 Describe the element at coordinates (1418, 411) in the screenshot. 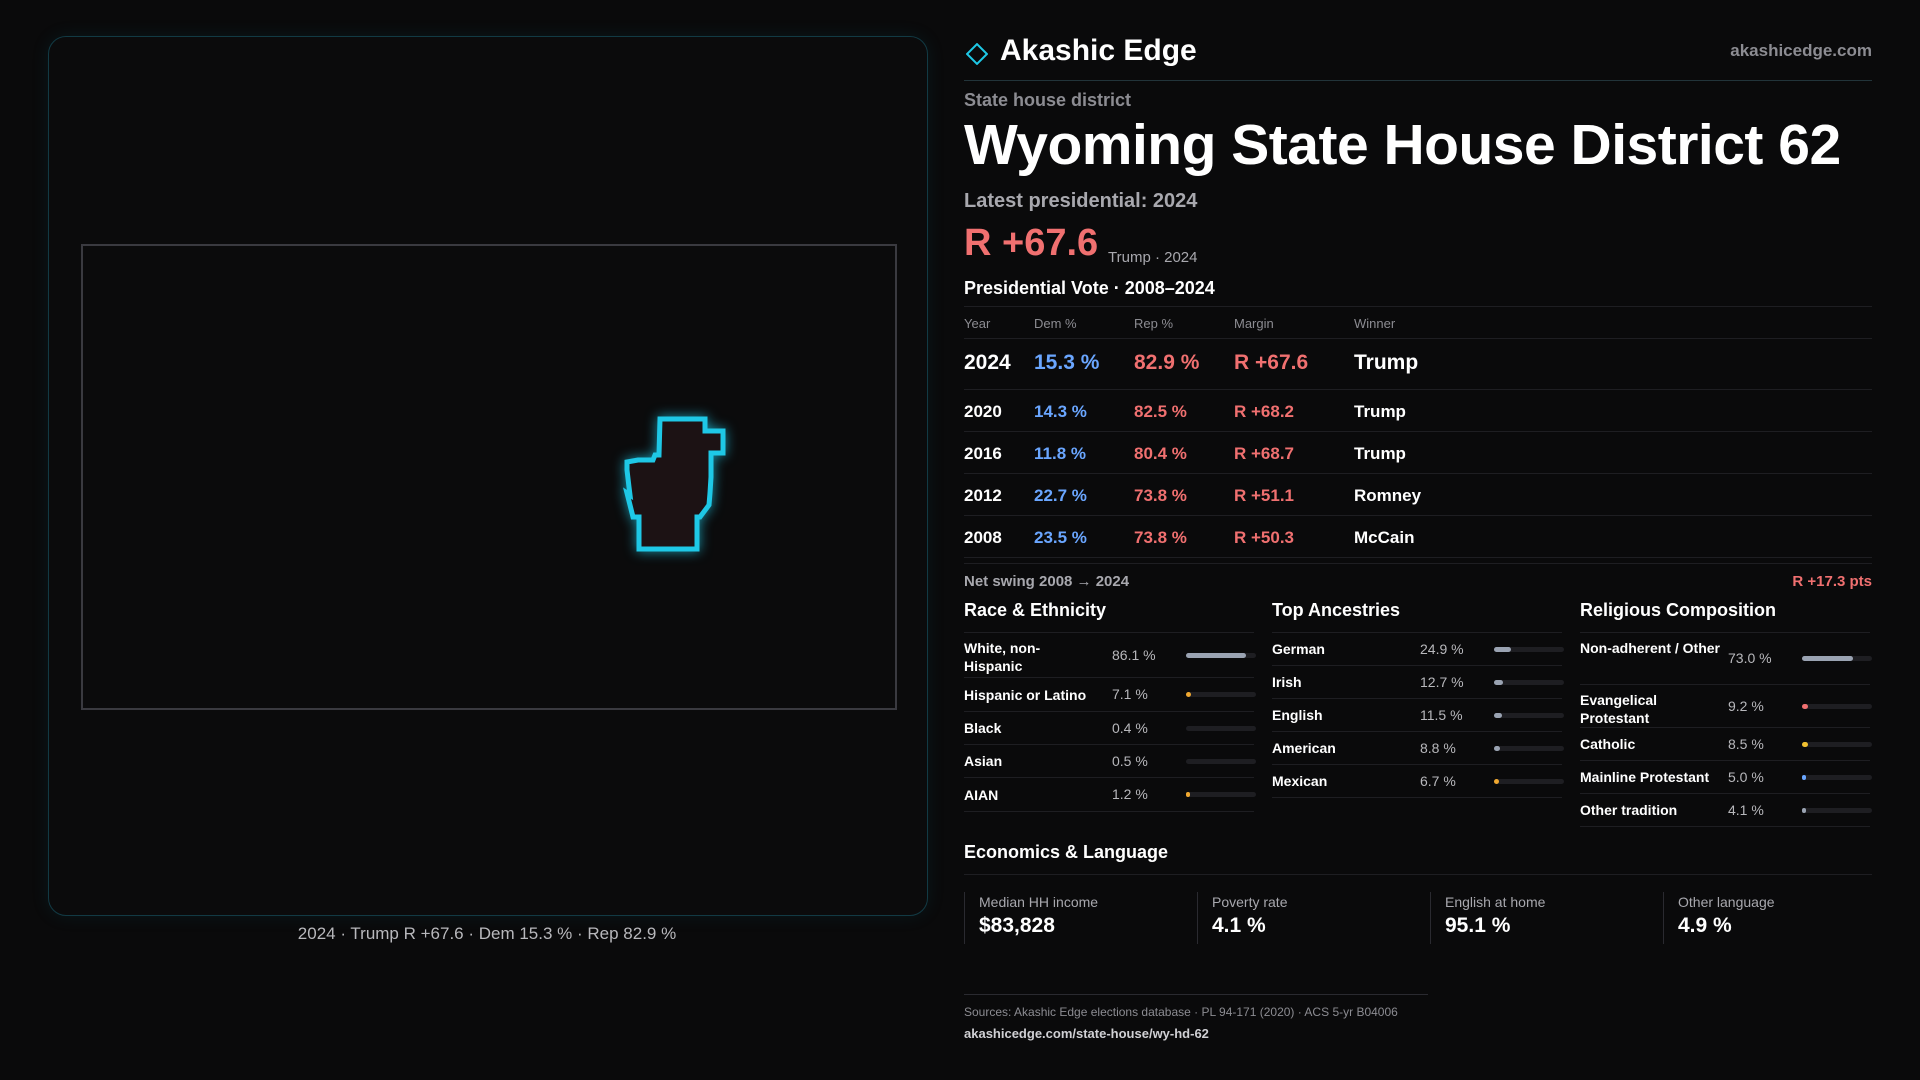

I see `table-row: 2020 14.3 % 82.5 % R +68.2 Trump` at that location.